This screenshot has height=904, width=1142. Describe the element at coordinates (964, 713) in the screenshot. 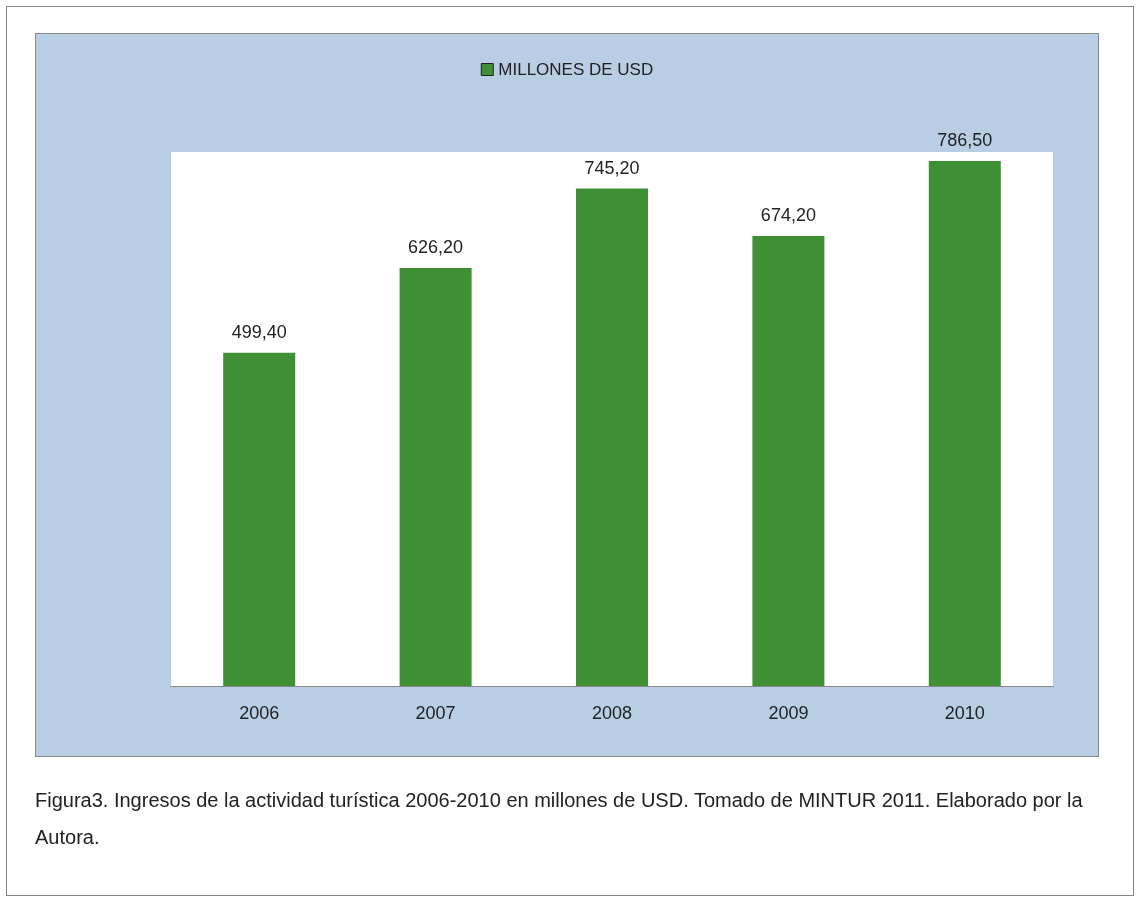

I see `x-tick-label: 2010` at that location.